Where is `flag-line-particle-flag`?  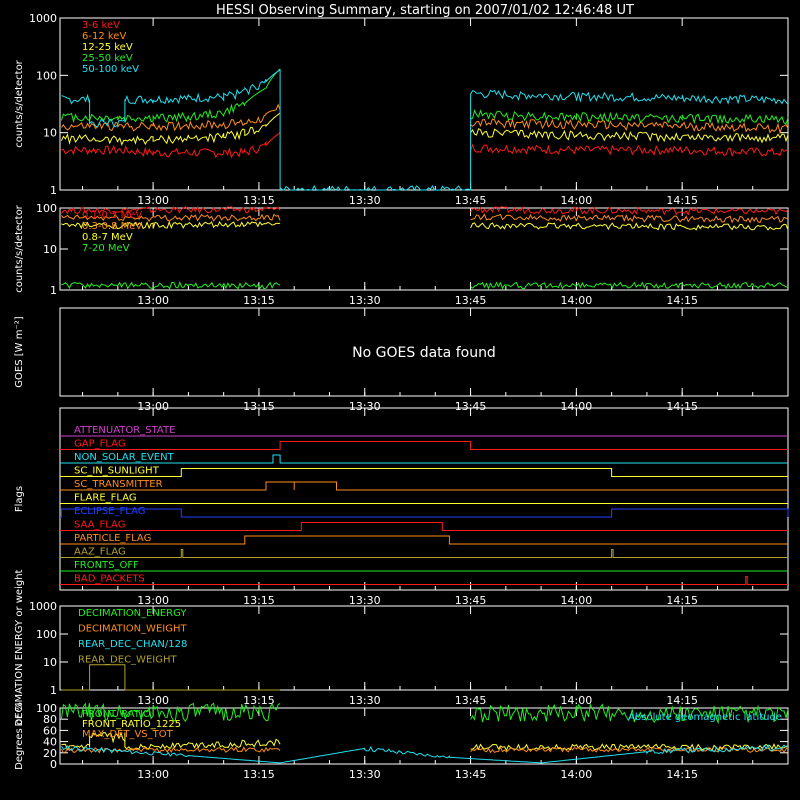
flag-line-particle-flag is located at coordinates (424, 540).